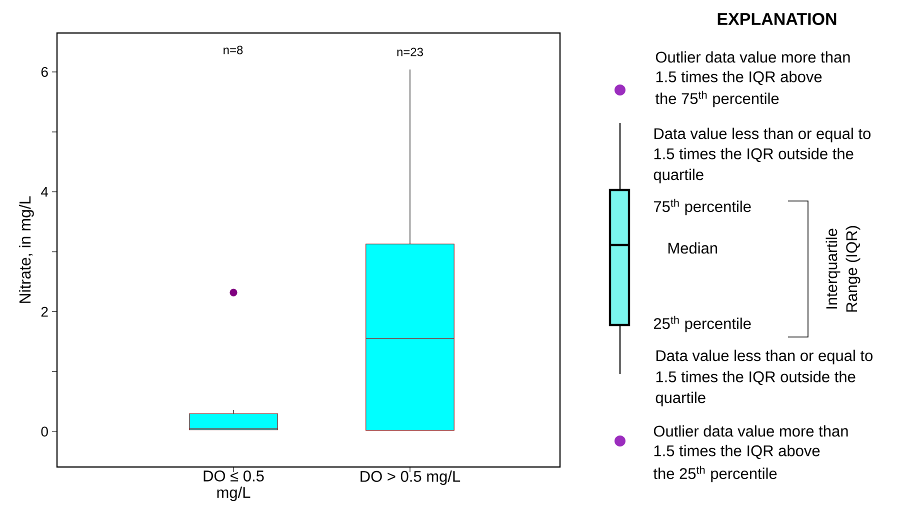 The image size is (906, 521). Describe the element at coordinates (233, 50) in the screenshot. I see `annotation: n=8` at that location.